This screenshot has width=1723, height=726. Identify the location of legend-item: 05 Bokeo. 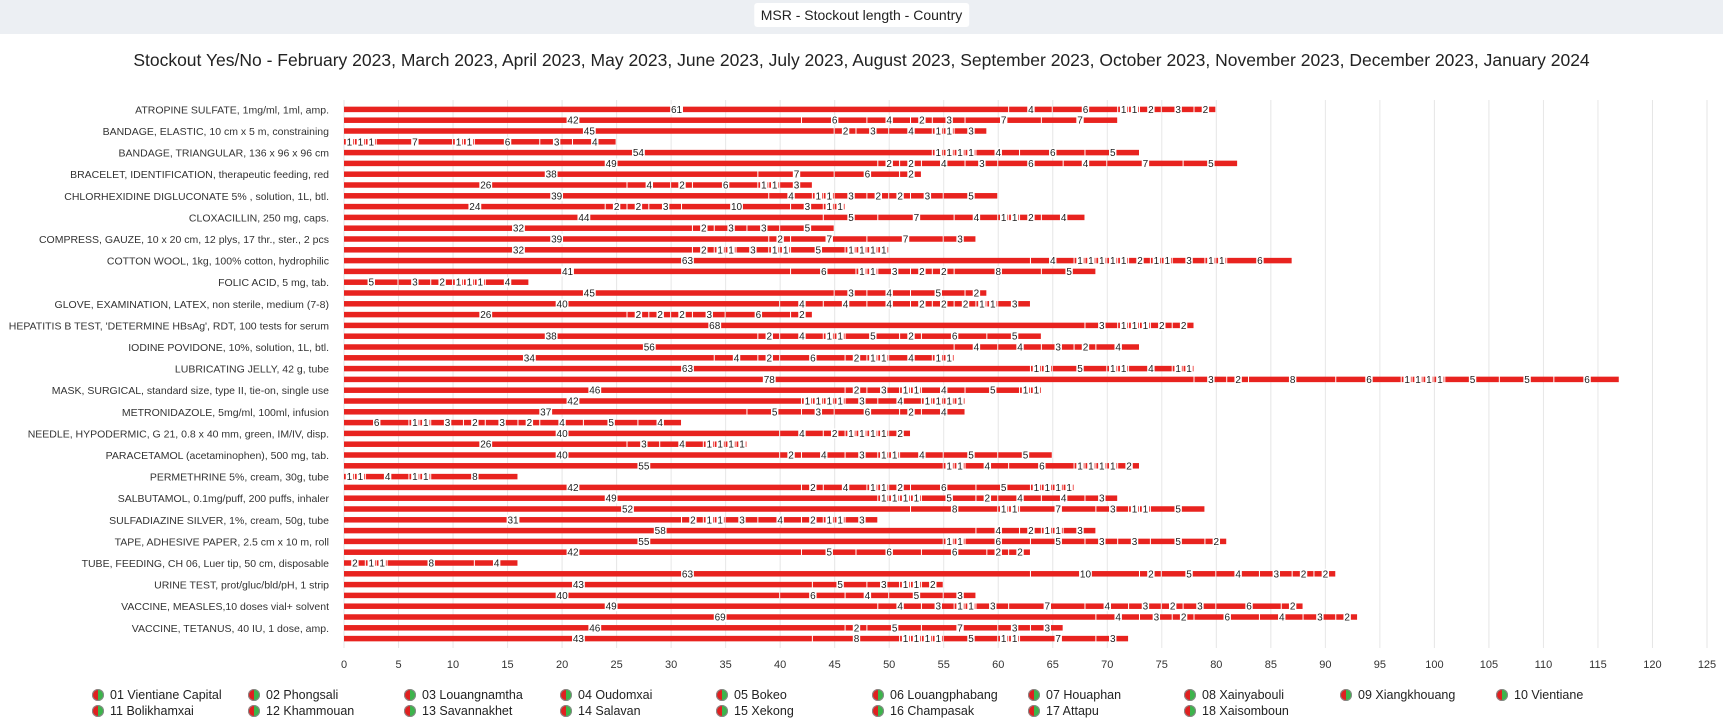
(751, 695).